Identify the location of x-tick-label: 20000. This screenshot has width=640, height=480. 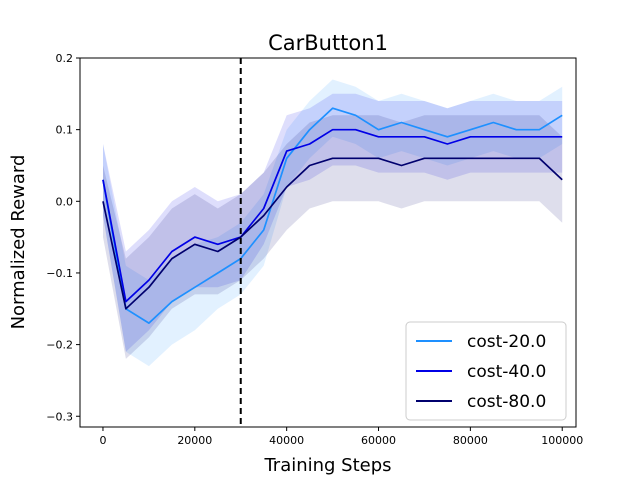
(194, 440).